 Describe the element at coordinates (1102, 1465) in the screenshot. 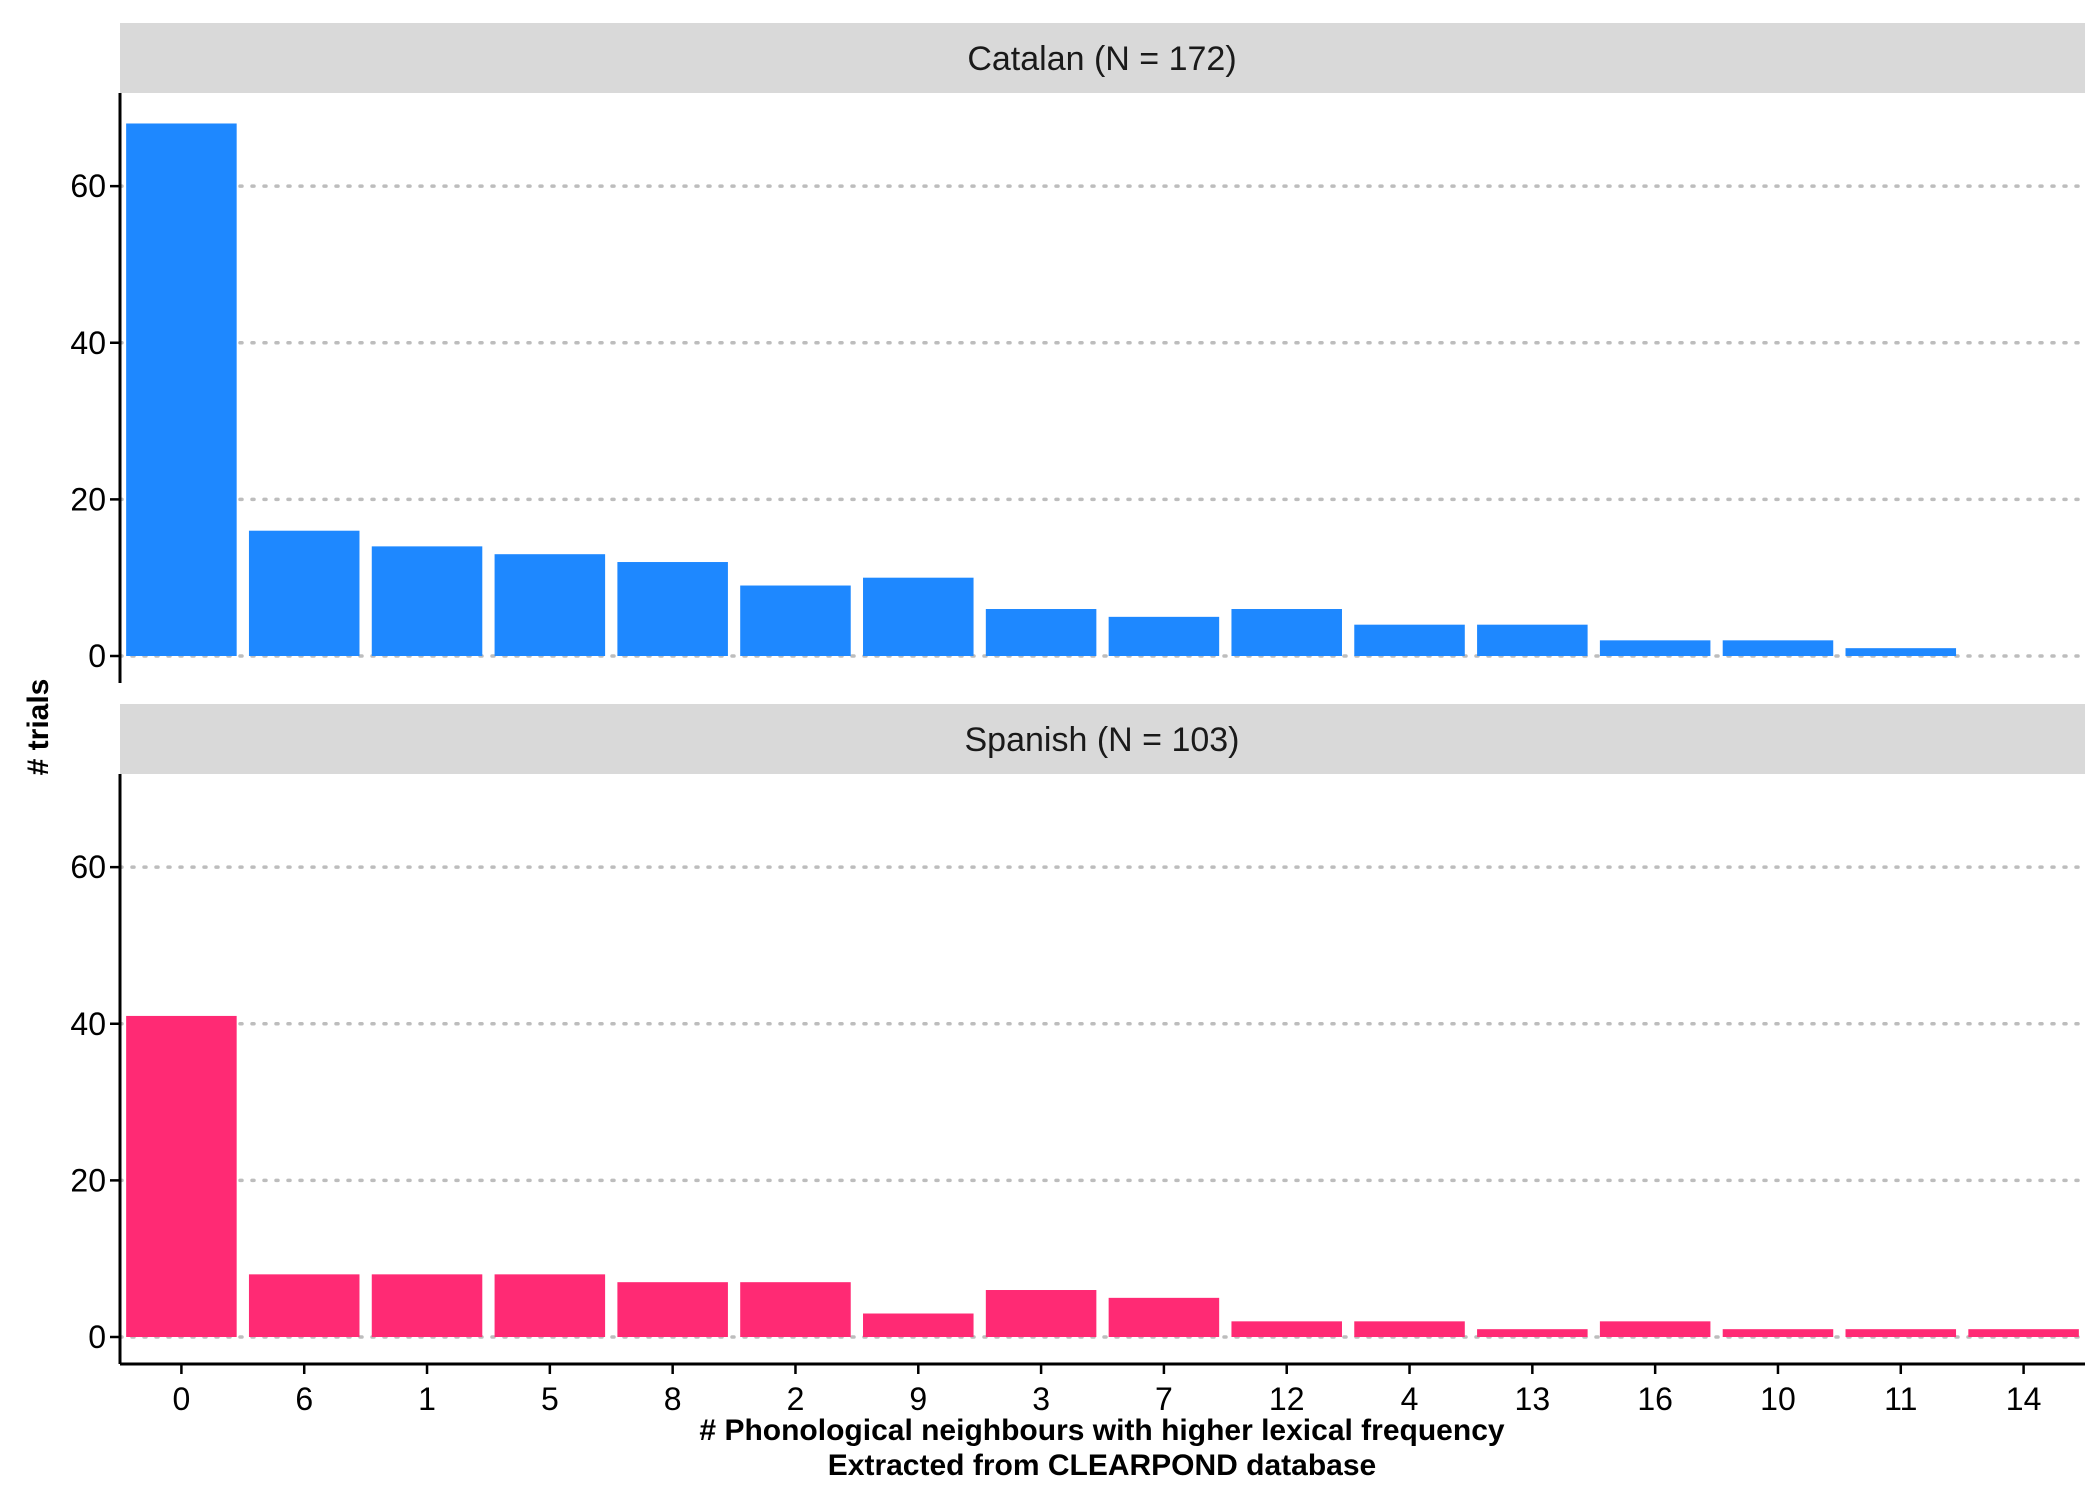

I see `x-axis-subtitle: Extracted from CLEARPOND database` at that location.